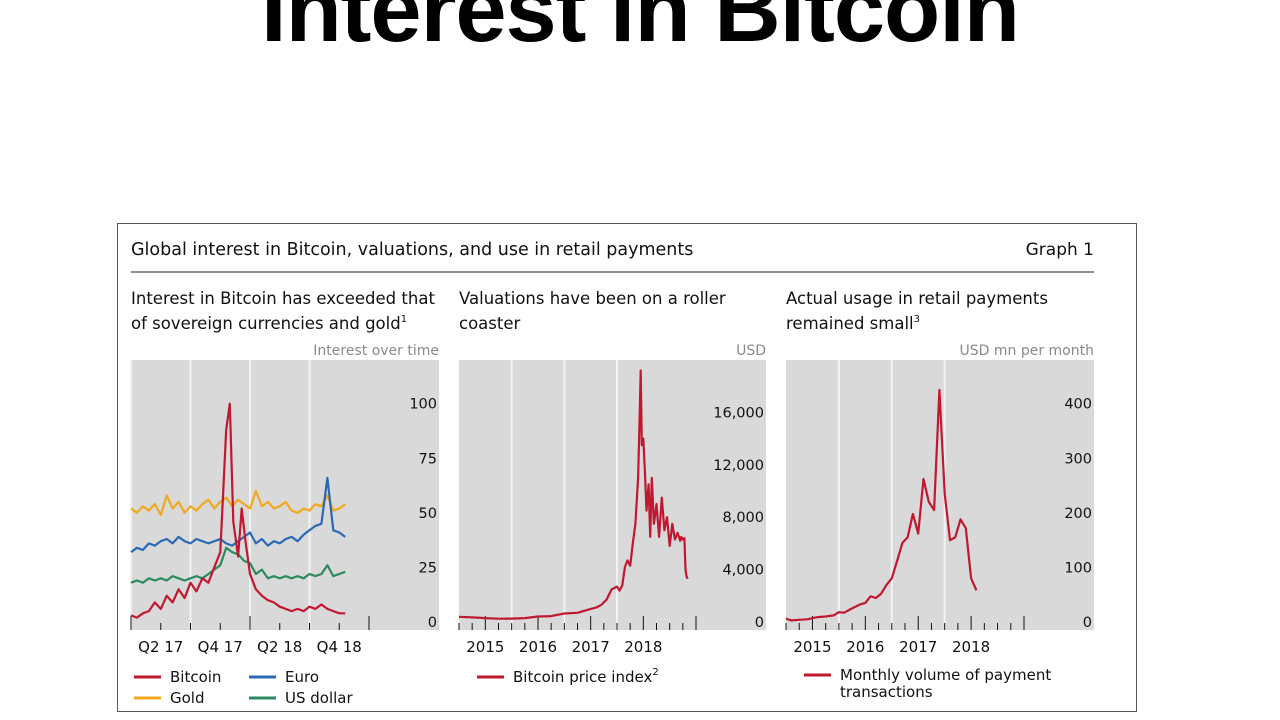 The image size is (1280, 720). I want to click on x-tick-label-4: Q4 18, so click(339, 647).